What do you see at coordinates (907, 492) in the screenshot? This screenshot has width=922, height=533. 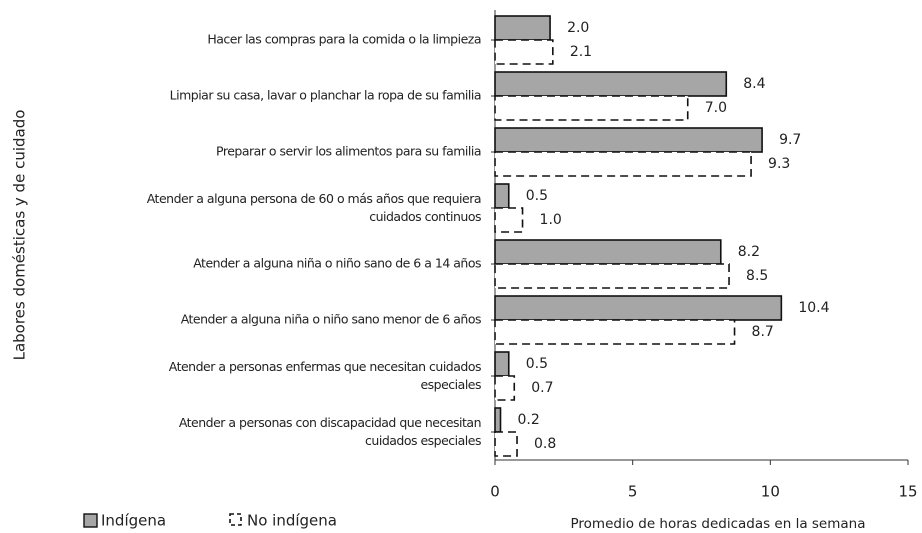 I see `x-tick-label: 15` at bounding box center [907, 492].